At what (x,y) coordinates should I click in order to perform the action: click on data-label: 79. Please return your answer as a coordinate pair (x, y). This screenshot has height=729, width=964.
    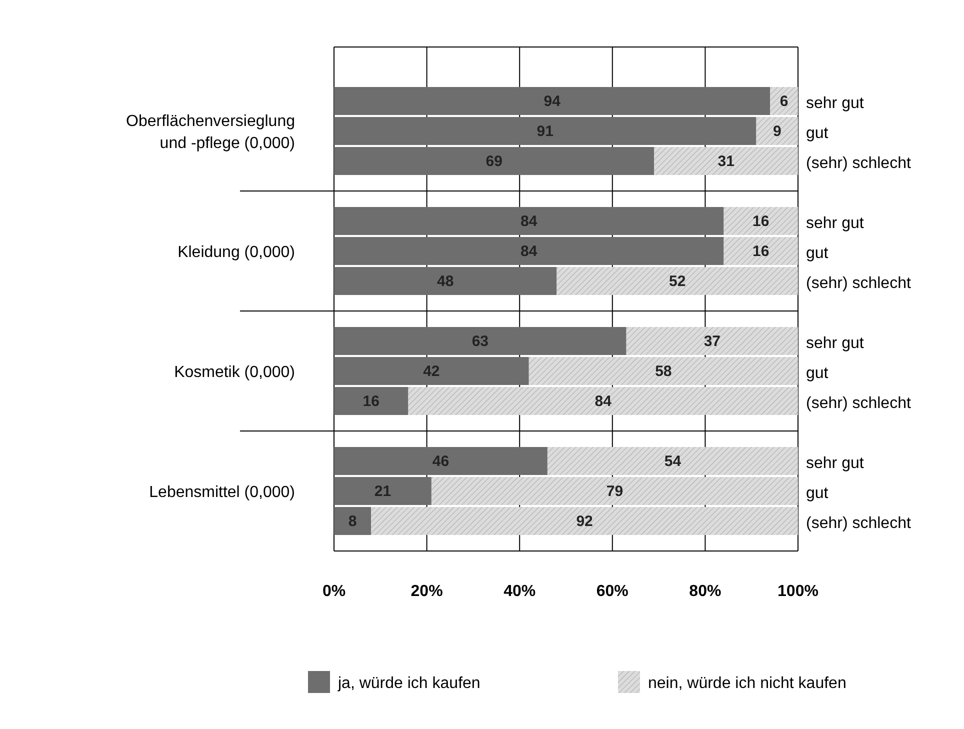
    Looking at the image, I should click on (615, 491).